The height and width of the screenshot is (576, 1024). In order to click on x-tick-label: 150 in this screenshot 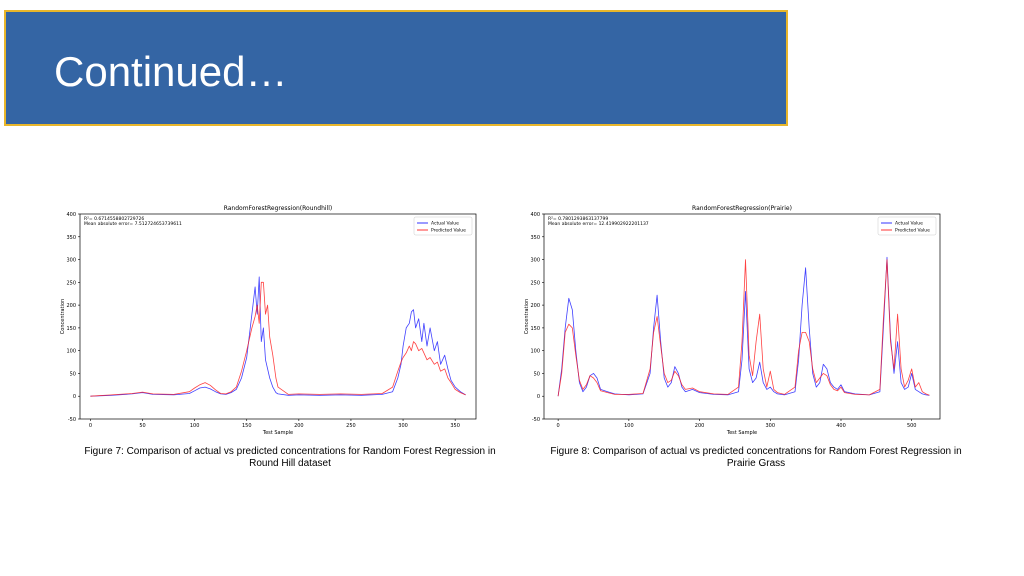, I will do `click(247, 426)`.